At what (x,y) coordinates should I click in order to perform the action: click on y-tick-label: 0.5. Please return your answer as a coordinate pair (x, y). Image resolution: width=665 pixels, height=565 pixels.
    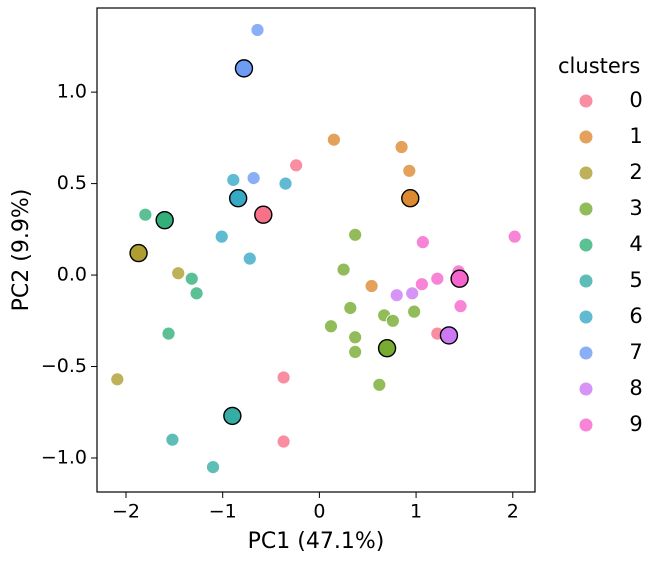
    Looking at the image, I should click on (72, 183).